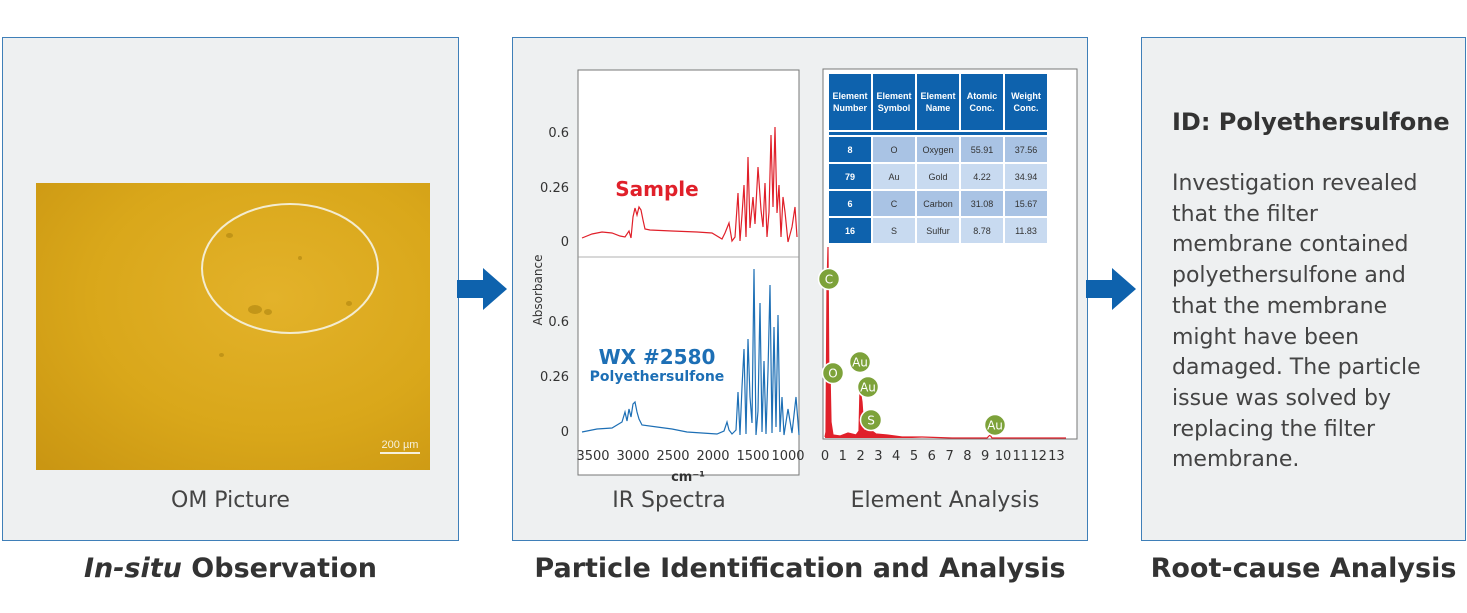 The width and height of the screenshot is (1467, 613). I want to click on table-cell: 16, so click(850, 230).